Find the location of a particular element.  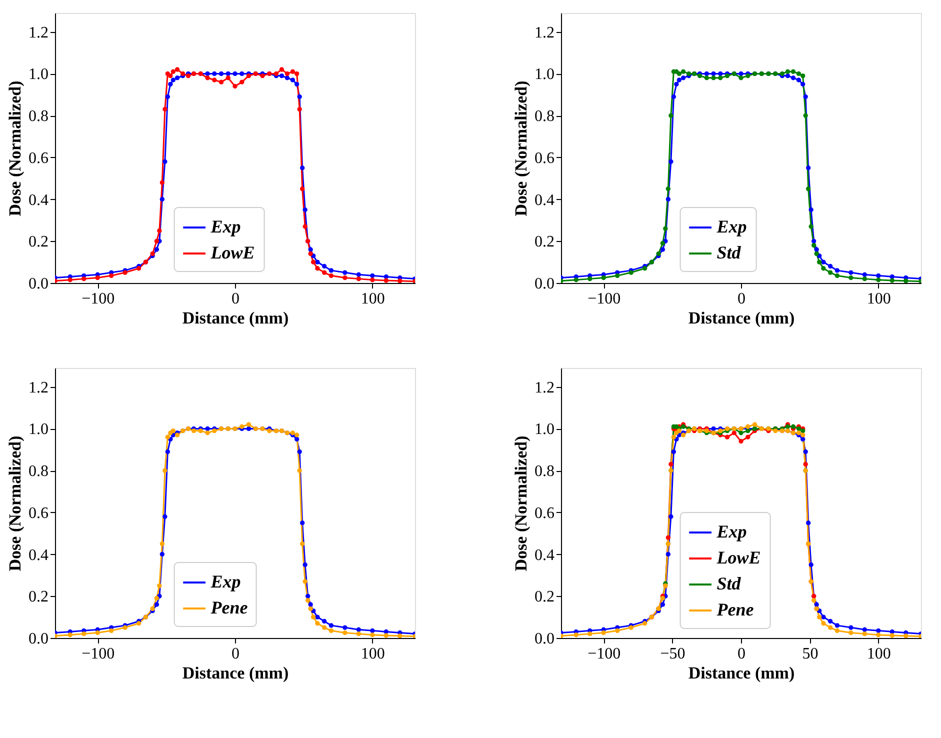

legend-label: Exp is located at coordinates (731, 226).